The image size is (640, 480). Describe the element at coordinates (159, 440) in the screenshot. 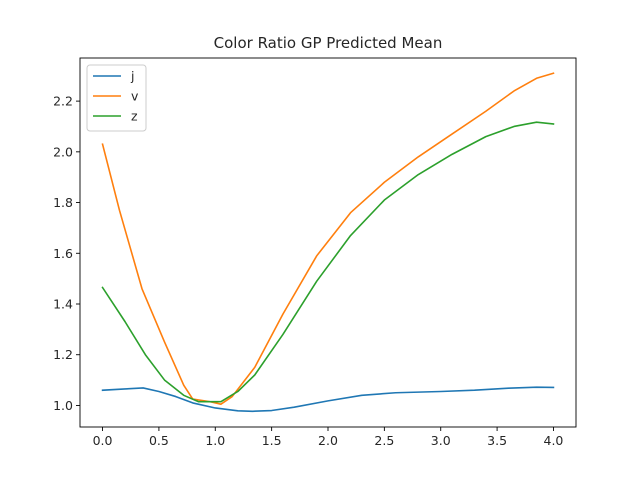

I see `x-tick-label: 0.5` at that location.